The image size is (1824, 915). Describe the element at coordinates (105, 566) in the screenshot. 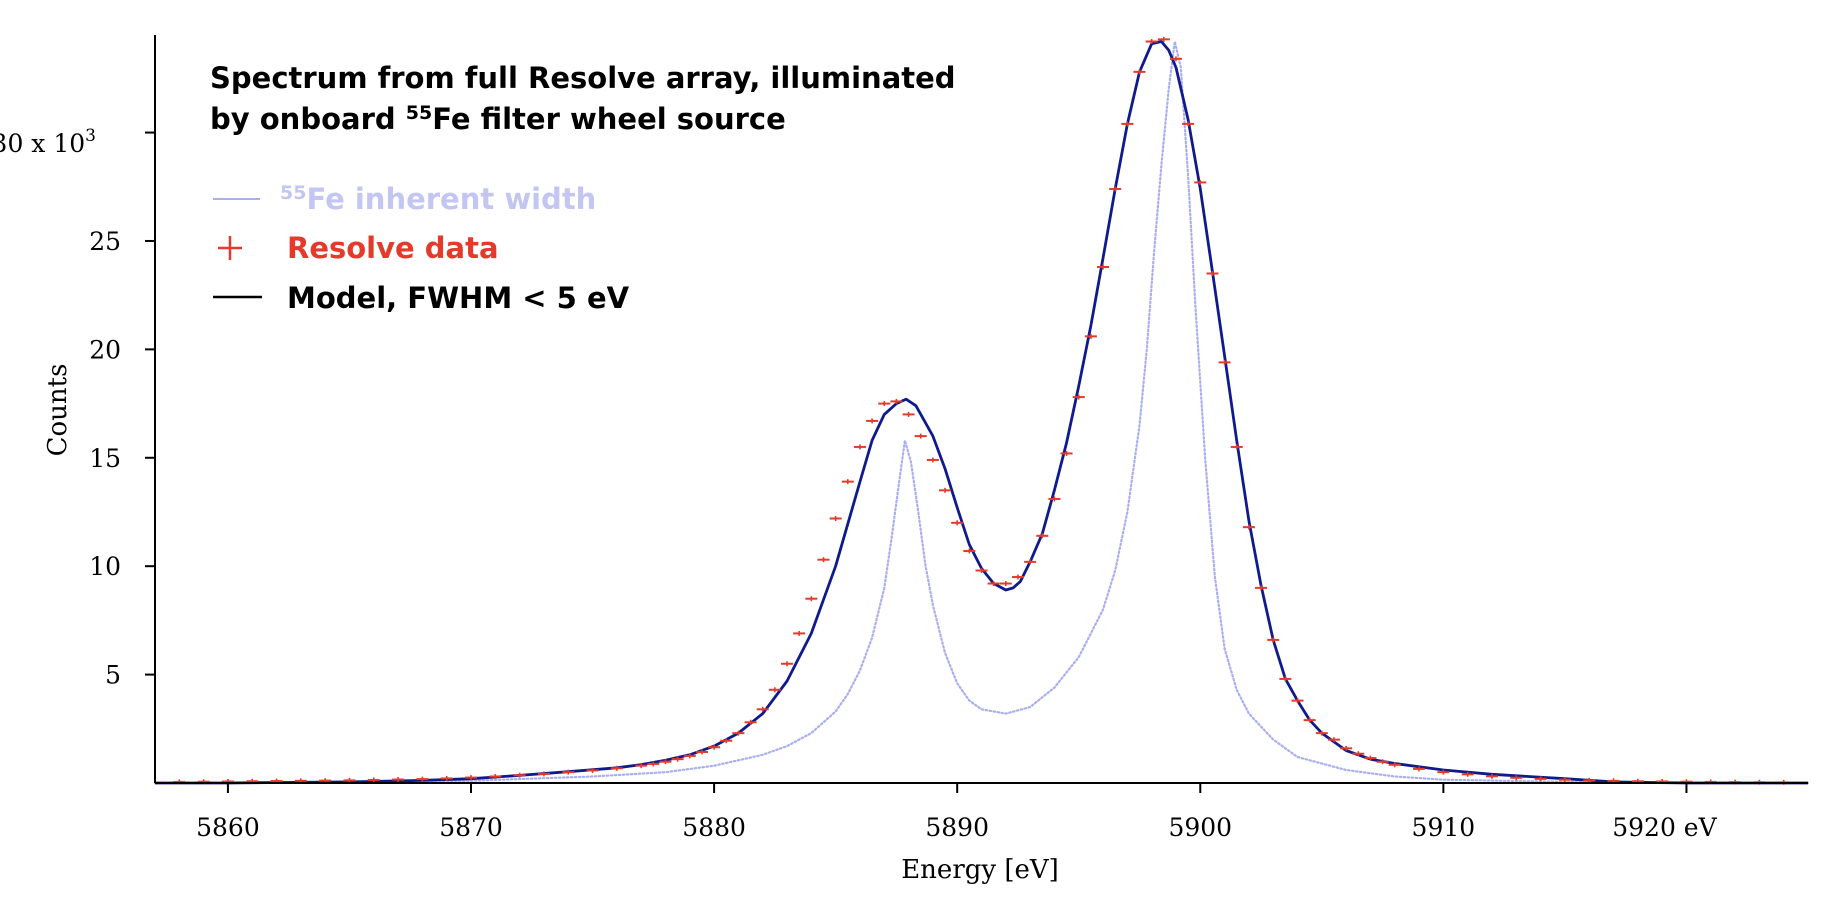

I see `y-tick-label: 10` at that location.